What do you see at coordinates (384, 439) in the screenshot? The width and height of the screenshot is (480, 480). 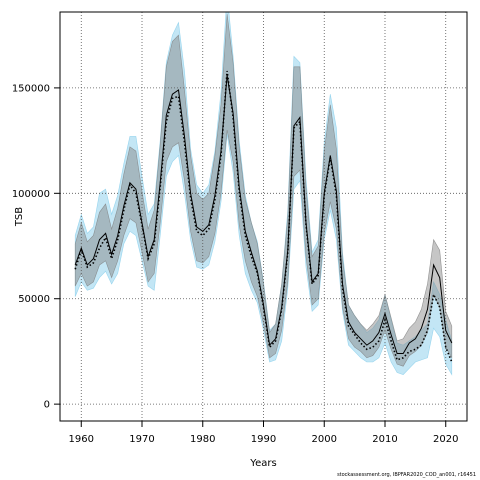 I see `x-tick-label: 2010` at bounding box center [384, 439].